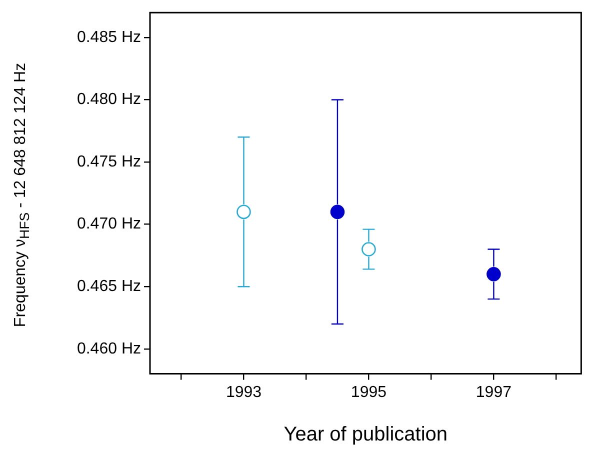  What do you see at coordinates (108, 161) in the screenshot?
I see `y-tick-label: 0.475 Hz` at bounding box center [108, 161].